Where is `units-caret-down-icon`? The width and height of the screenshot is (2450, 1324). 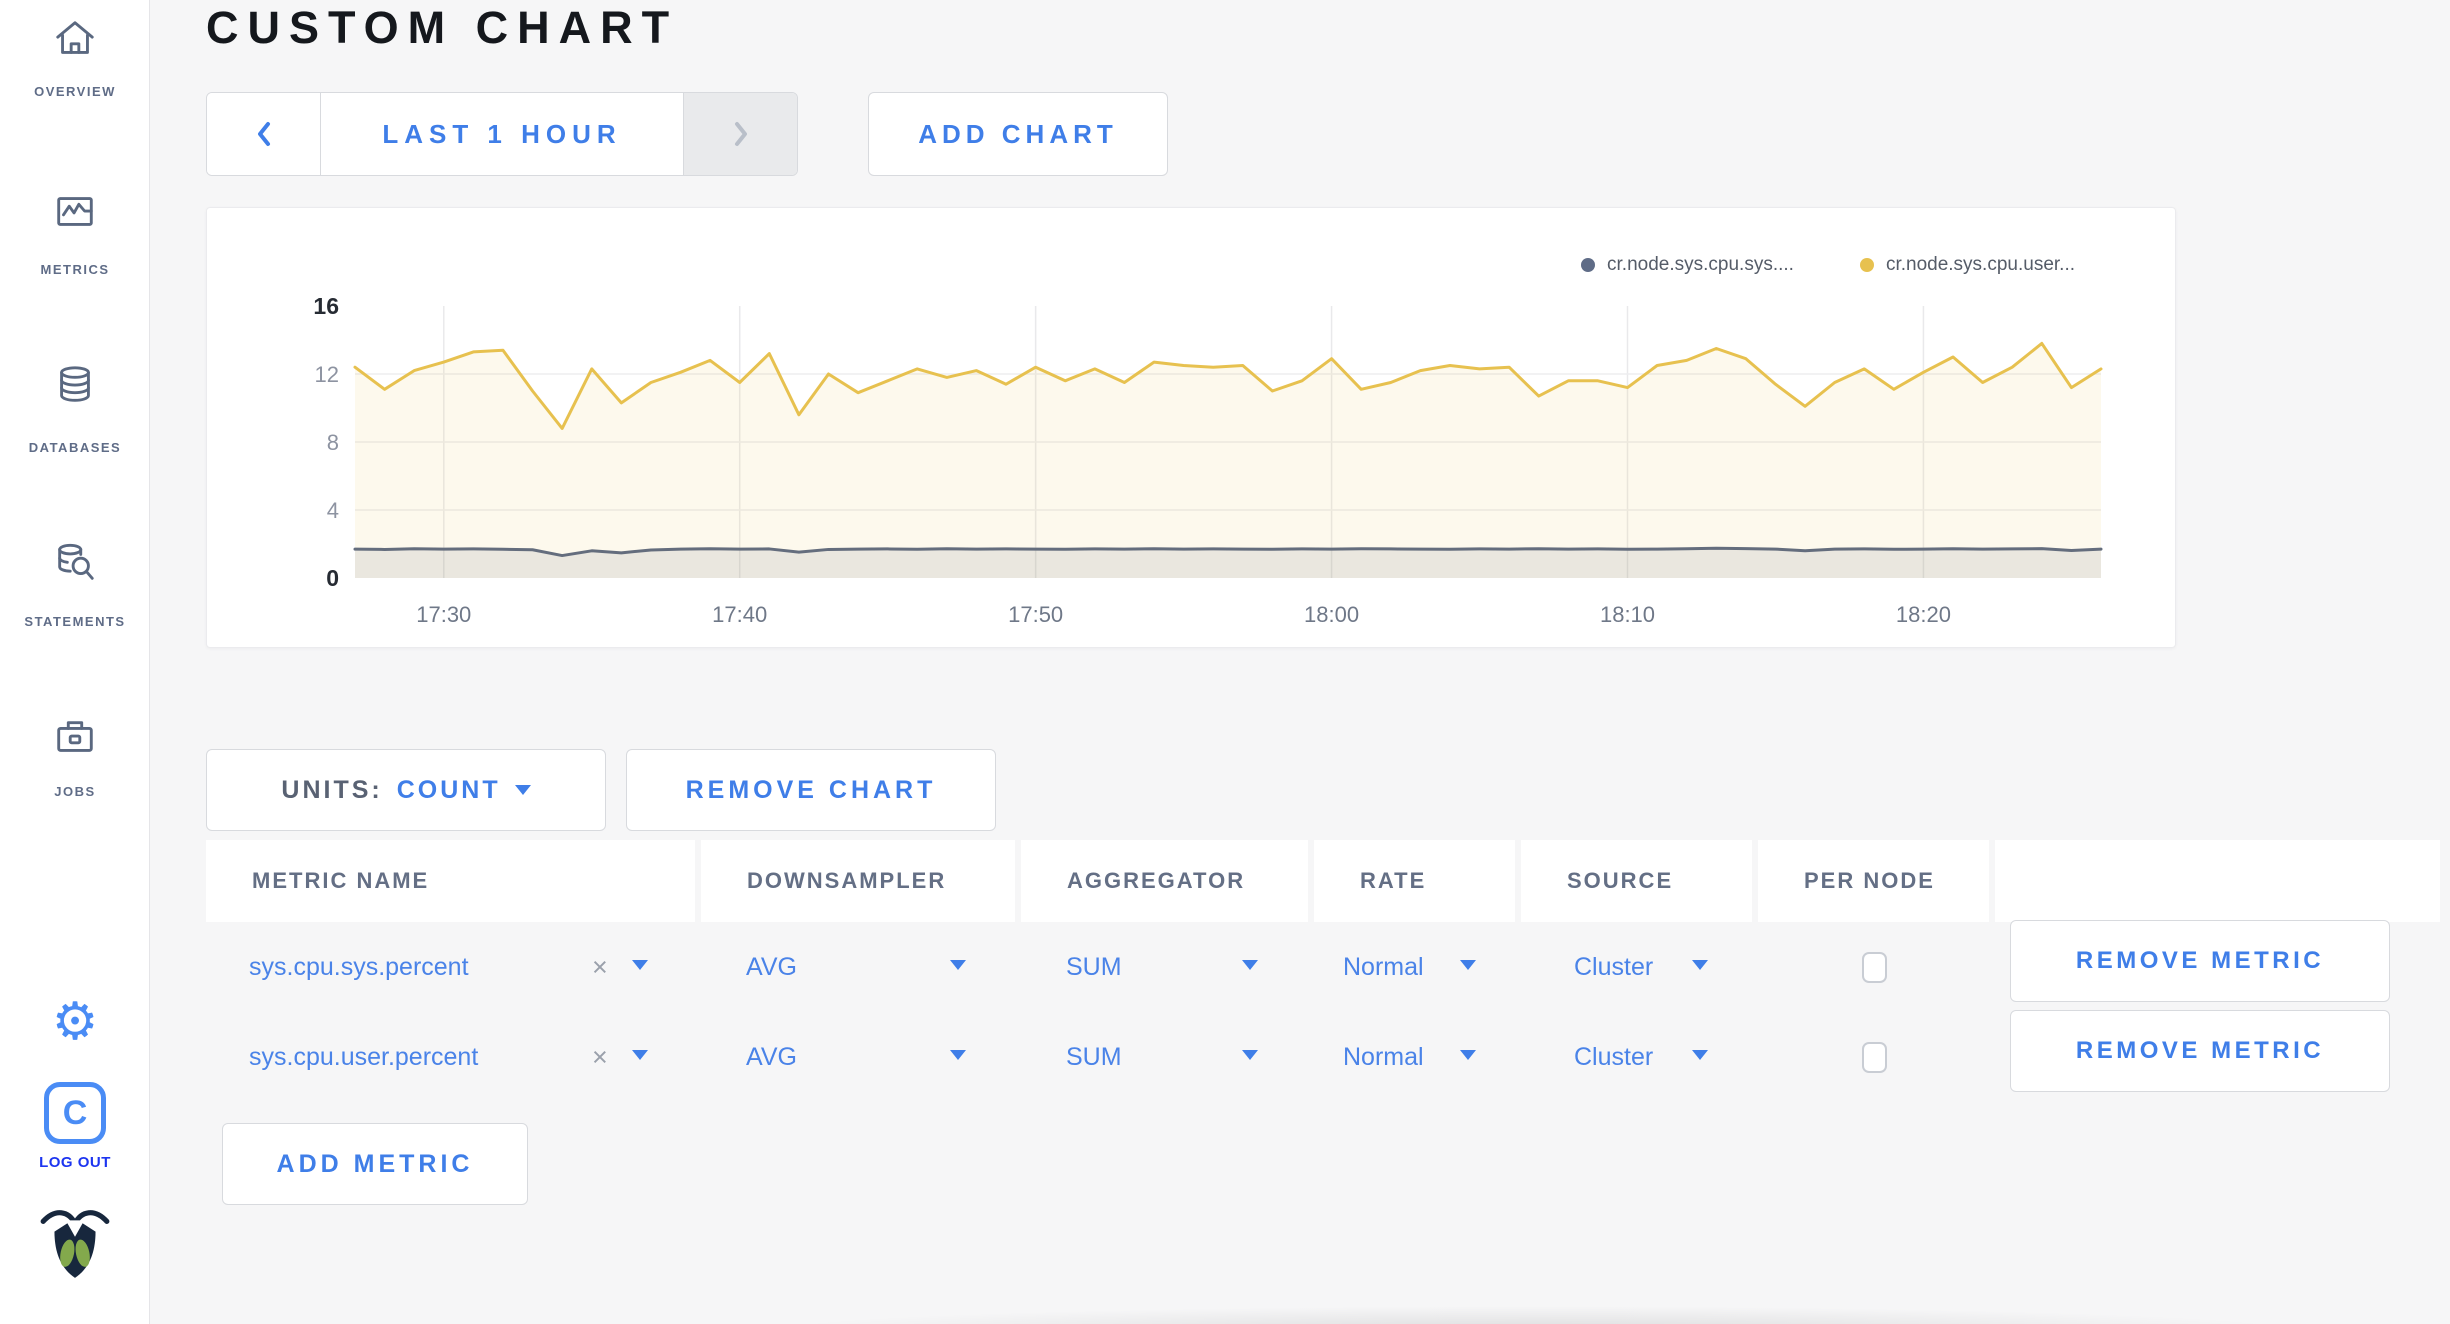
units-caret-down-icon is located at coordinates (522, 790).